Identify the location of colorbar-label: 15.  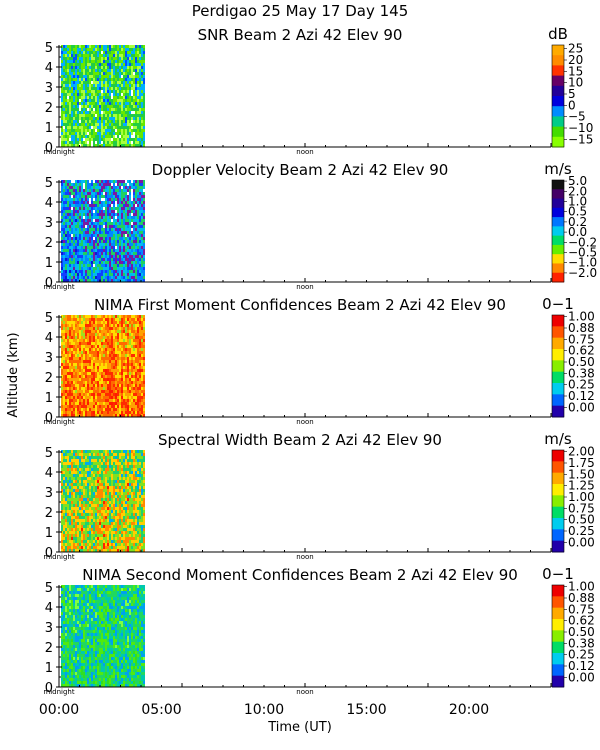
(575, 71).